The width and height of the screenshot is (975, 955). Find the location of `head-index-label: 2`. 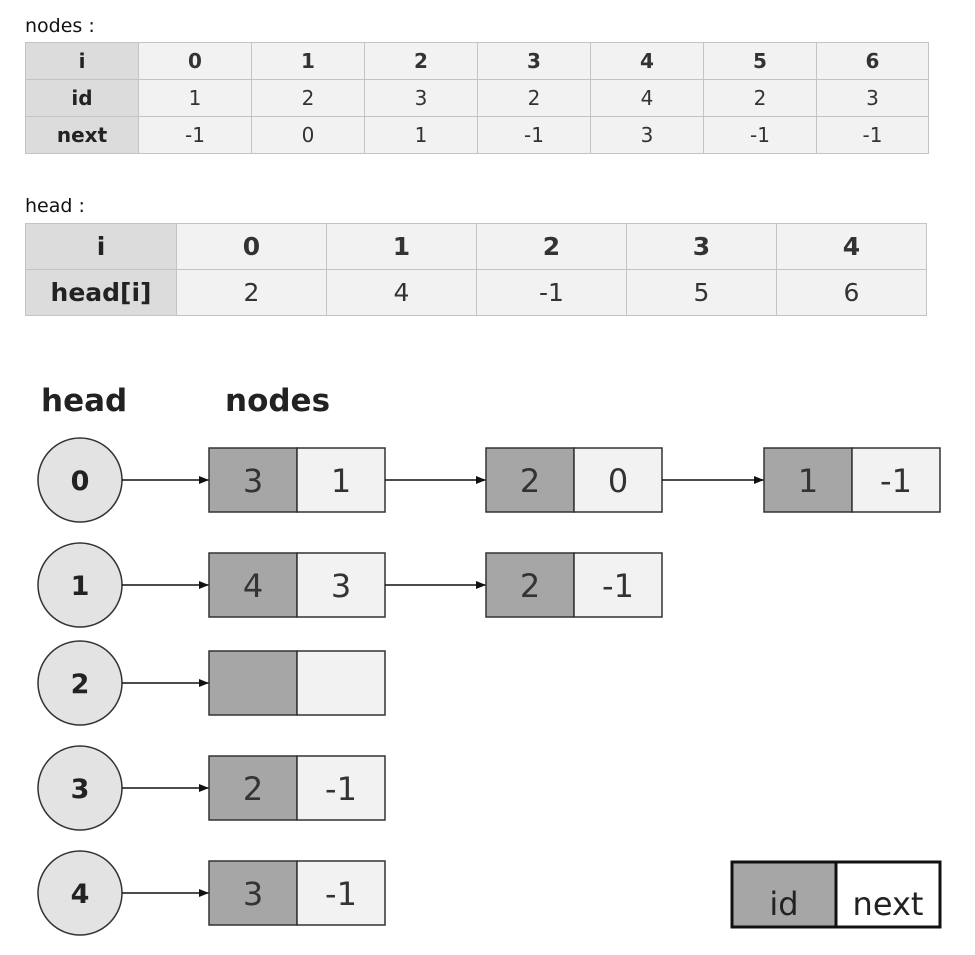

head-index-label: 2 is located at coordinates (80, 684).